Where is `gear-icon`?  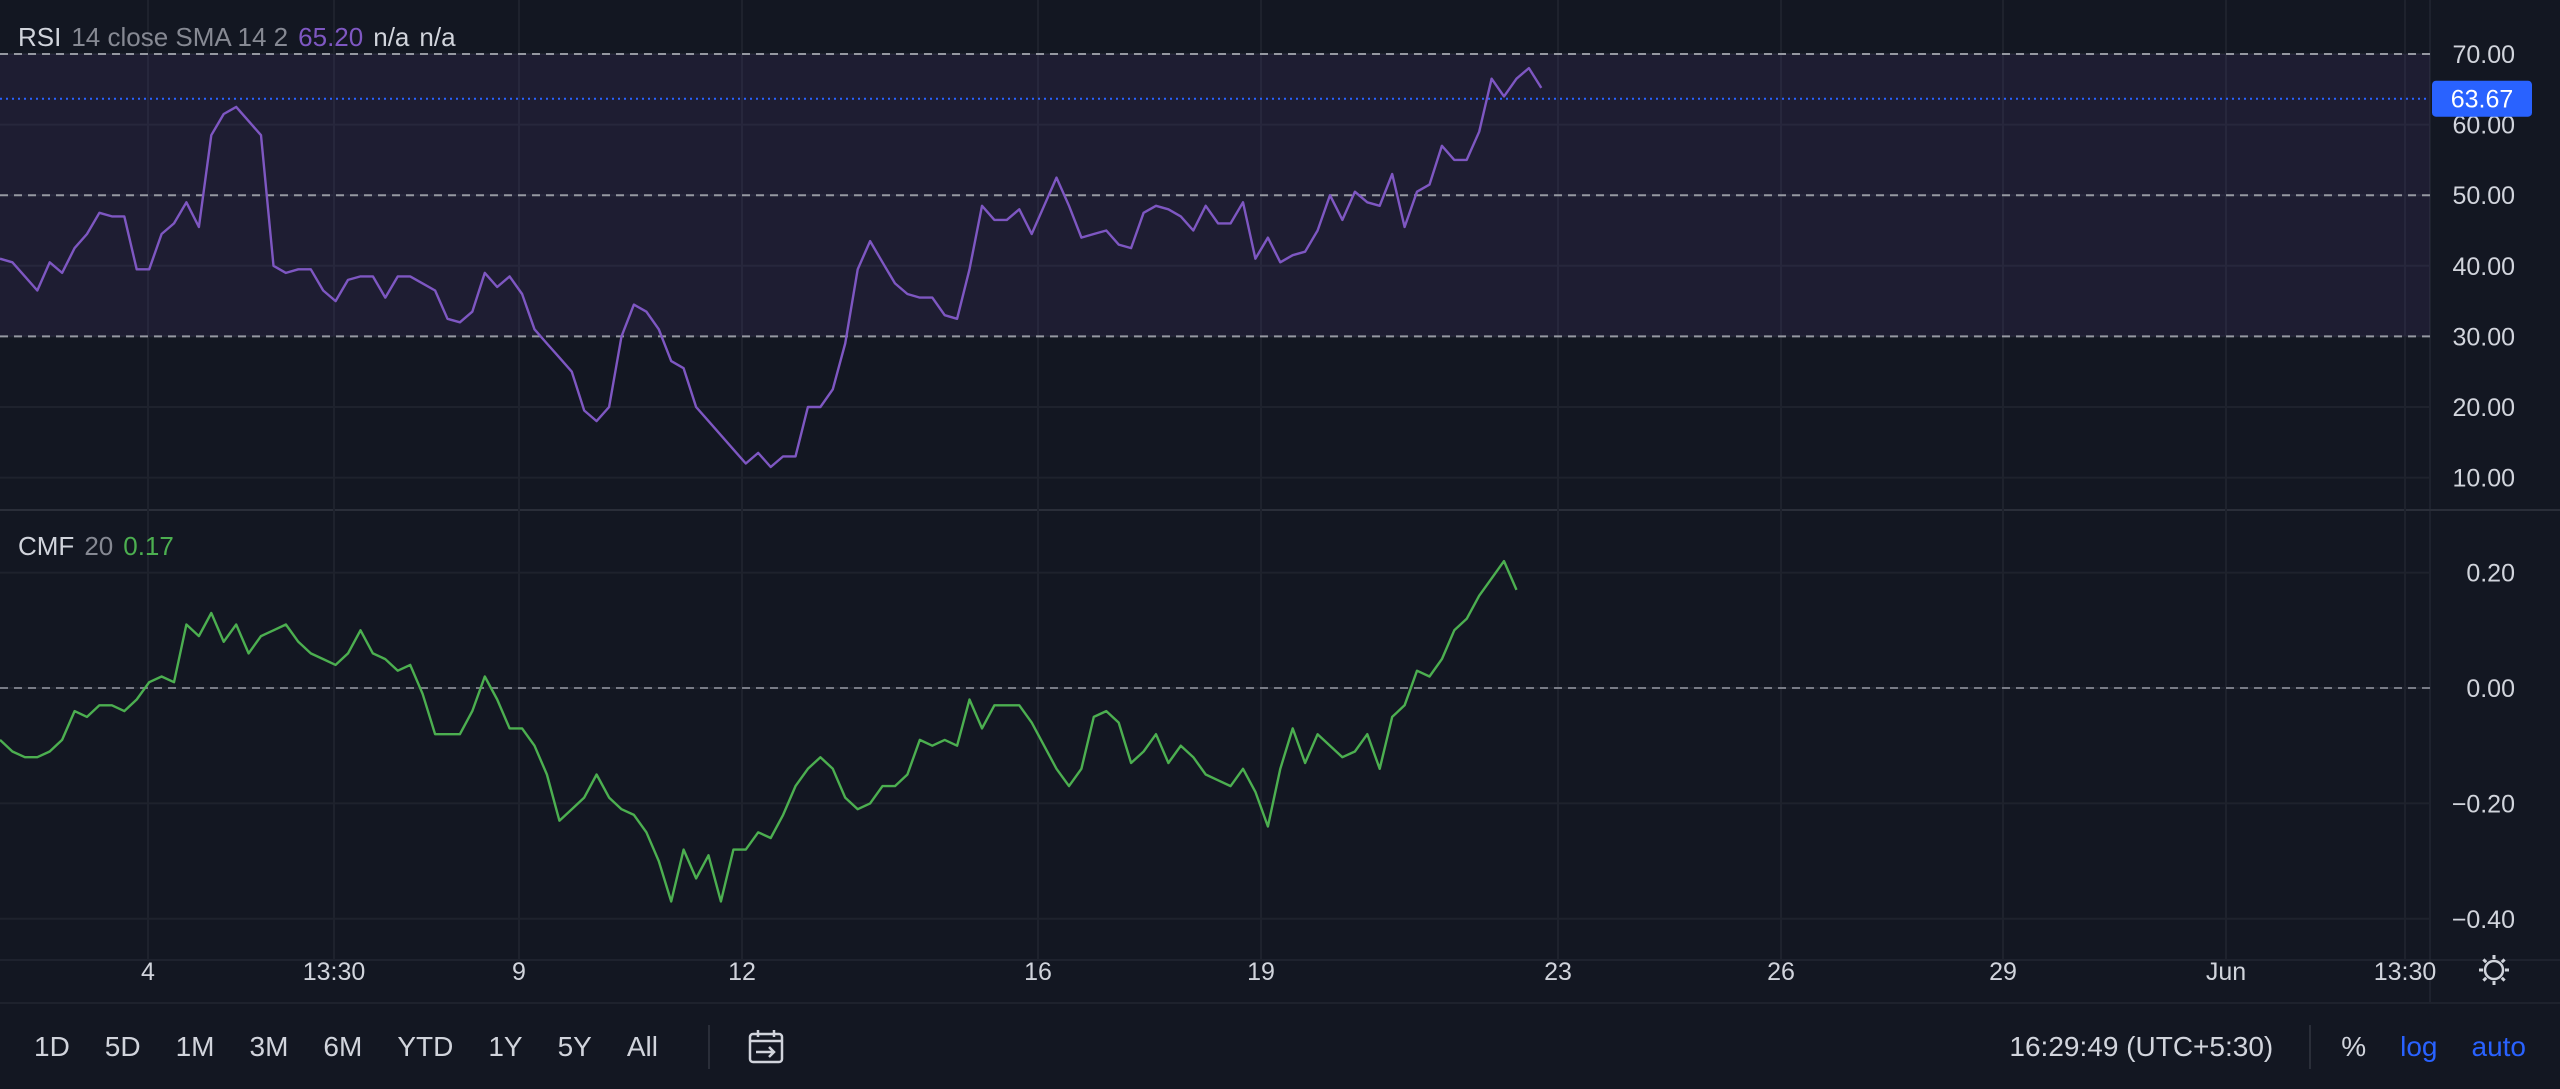 gear-icon is located at coordinates (2494, 970).